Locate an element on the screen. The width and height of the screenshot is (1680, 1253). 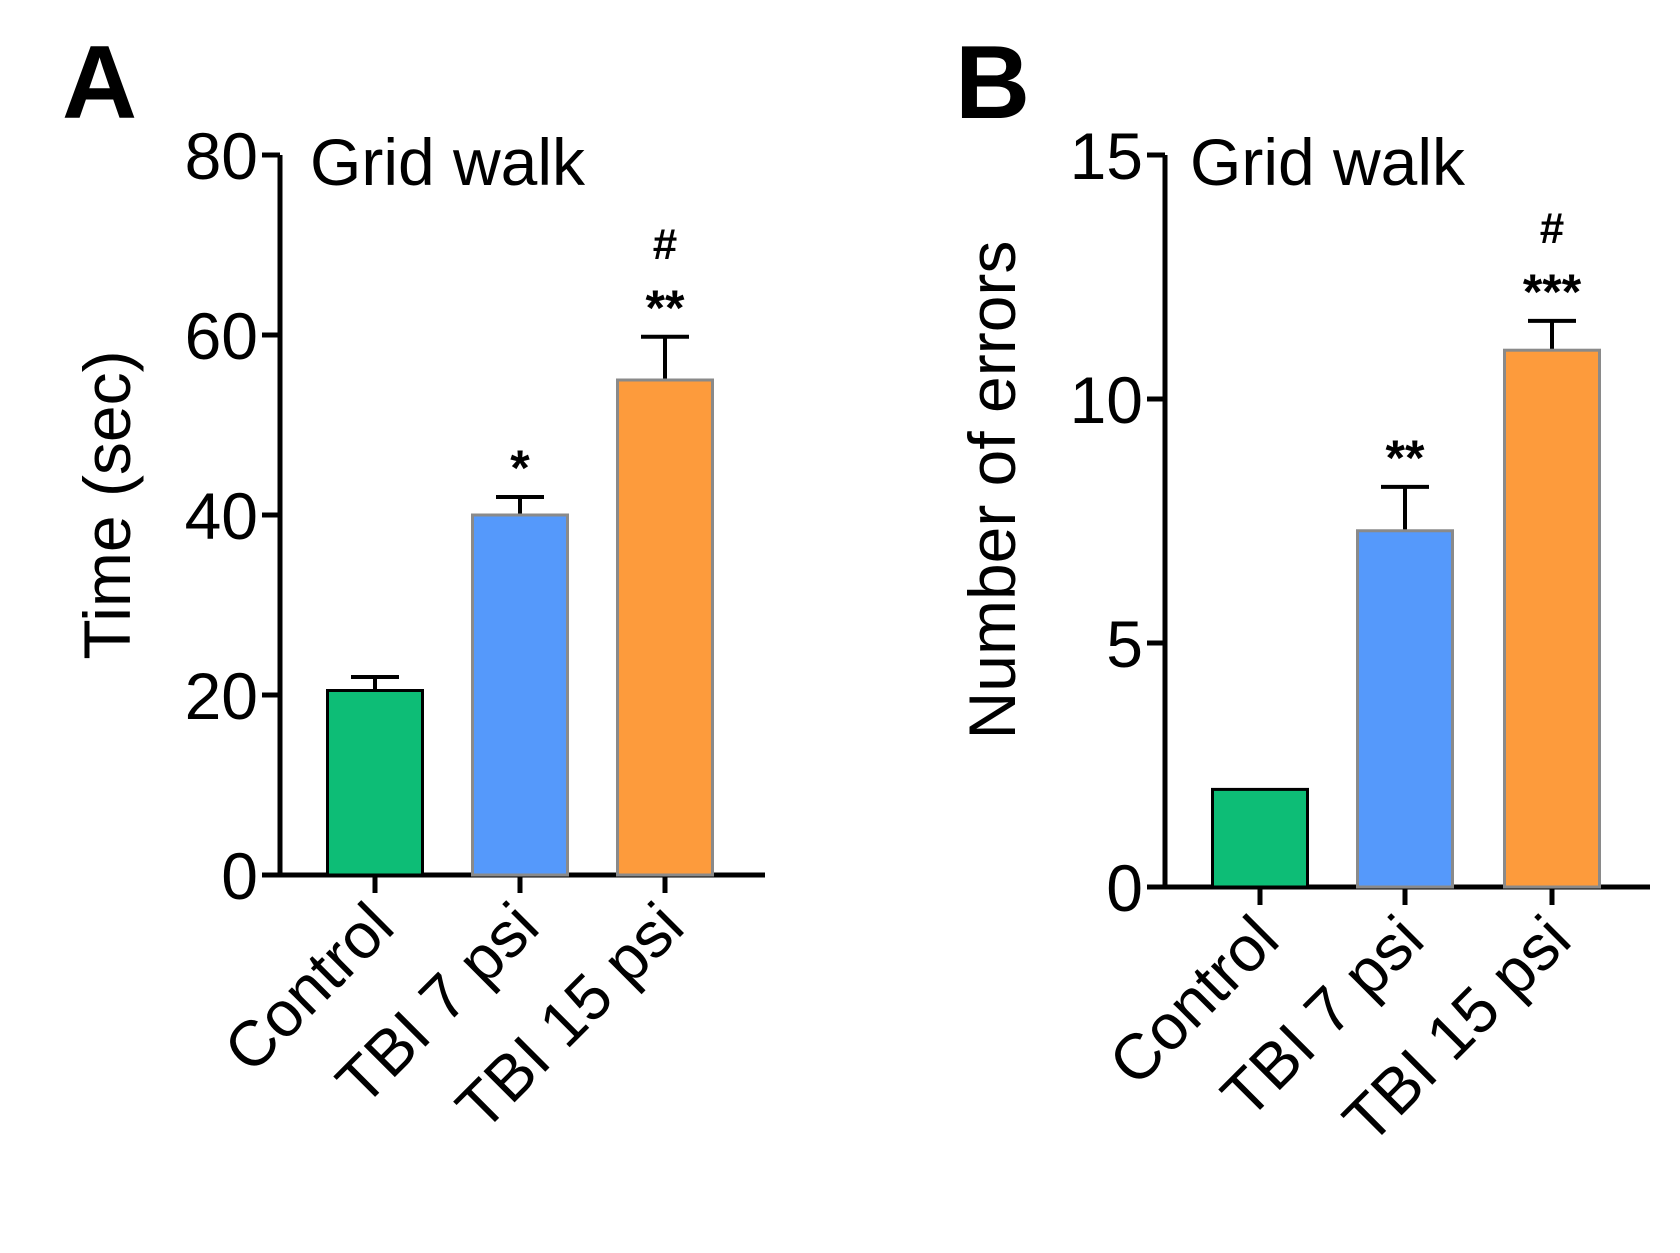
panel-b-y-tick-label: 5 is located at coordinates (1124, 644).